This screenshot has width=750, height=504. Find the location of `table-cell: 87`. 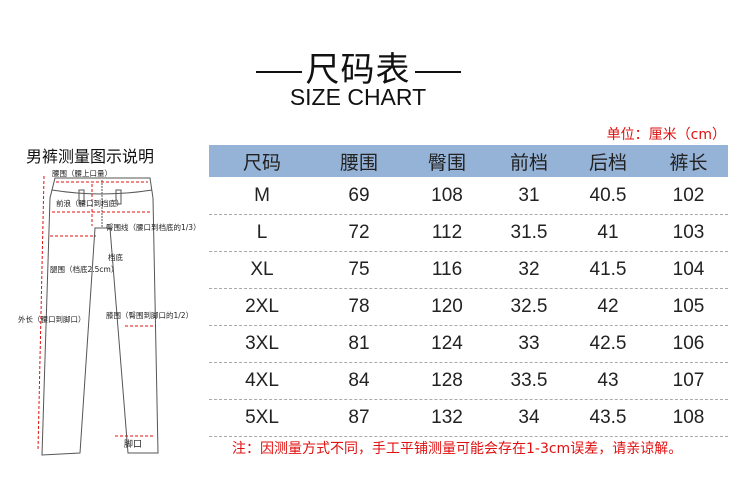

table-cell: 87 is located at coordinates (359, 417).